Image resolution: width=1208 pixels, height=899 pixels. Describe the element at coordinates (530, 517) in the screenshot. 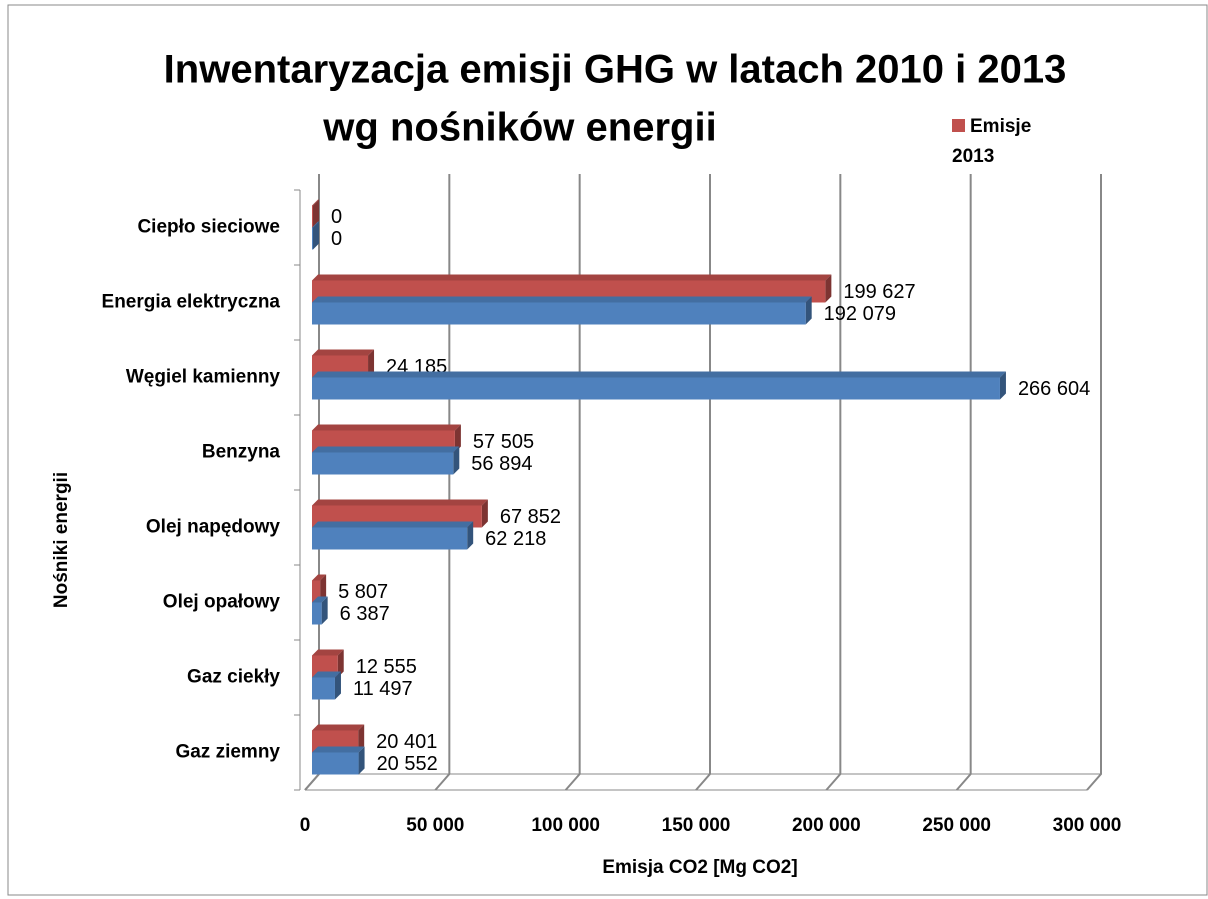

I see `value-label: 67 852` at that location.